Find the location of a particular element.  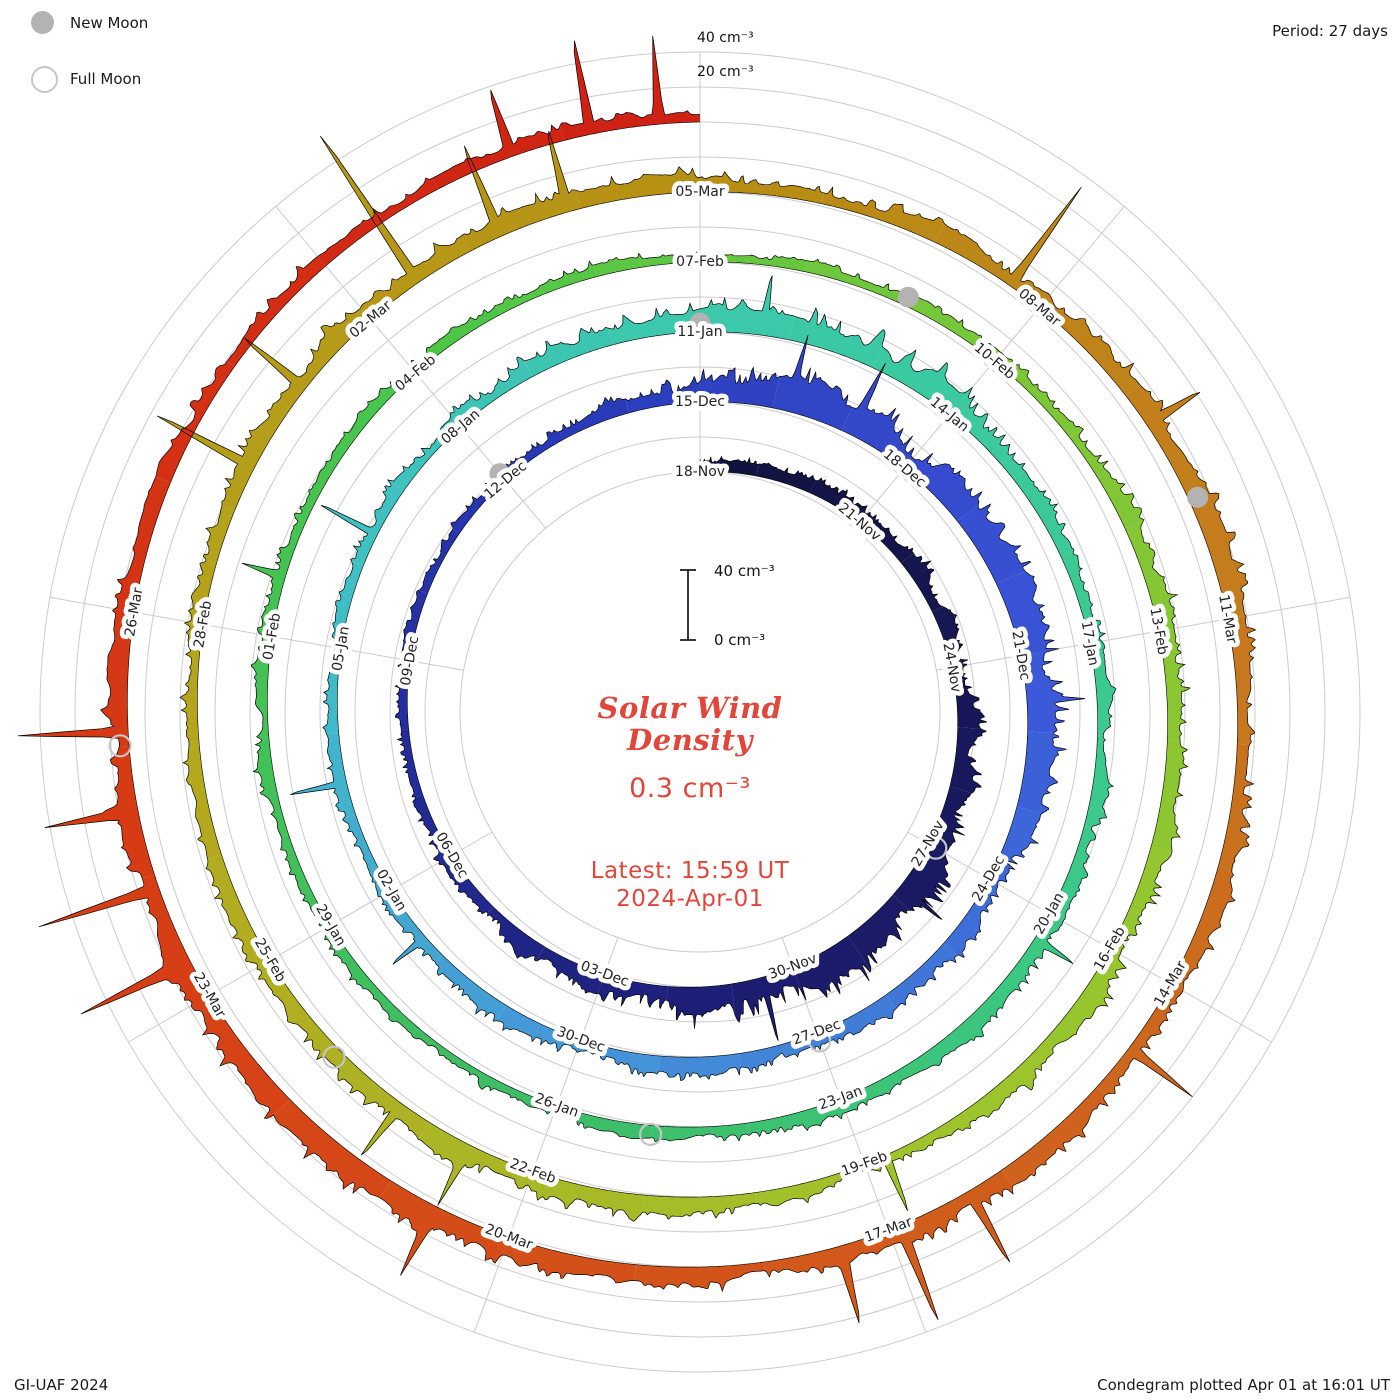

date-label: 04-Feb is located at coordinates (415, 373).